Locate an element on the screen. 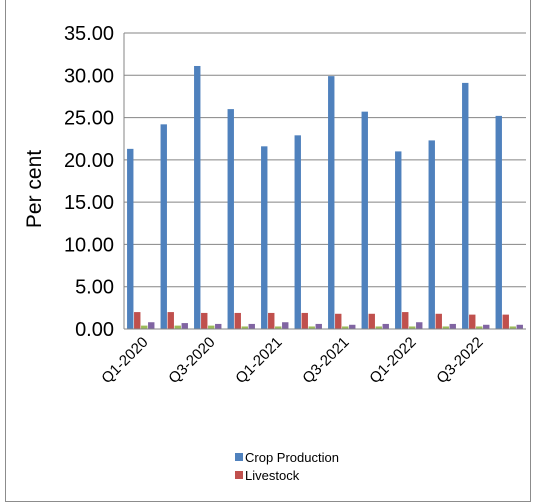  y-tick-label: 20.00 is located at coordinates (89, 161).